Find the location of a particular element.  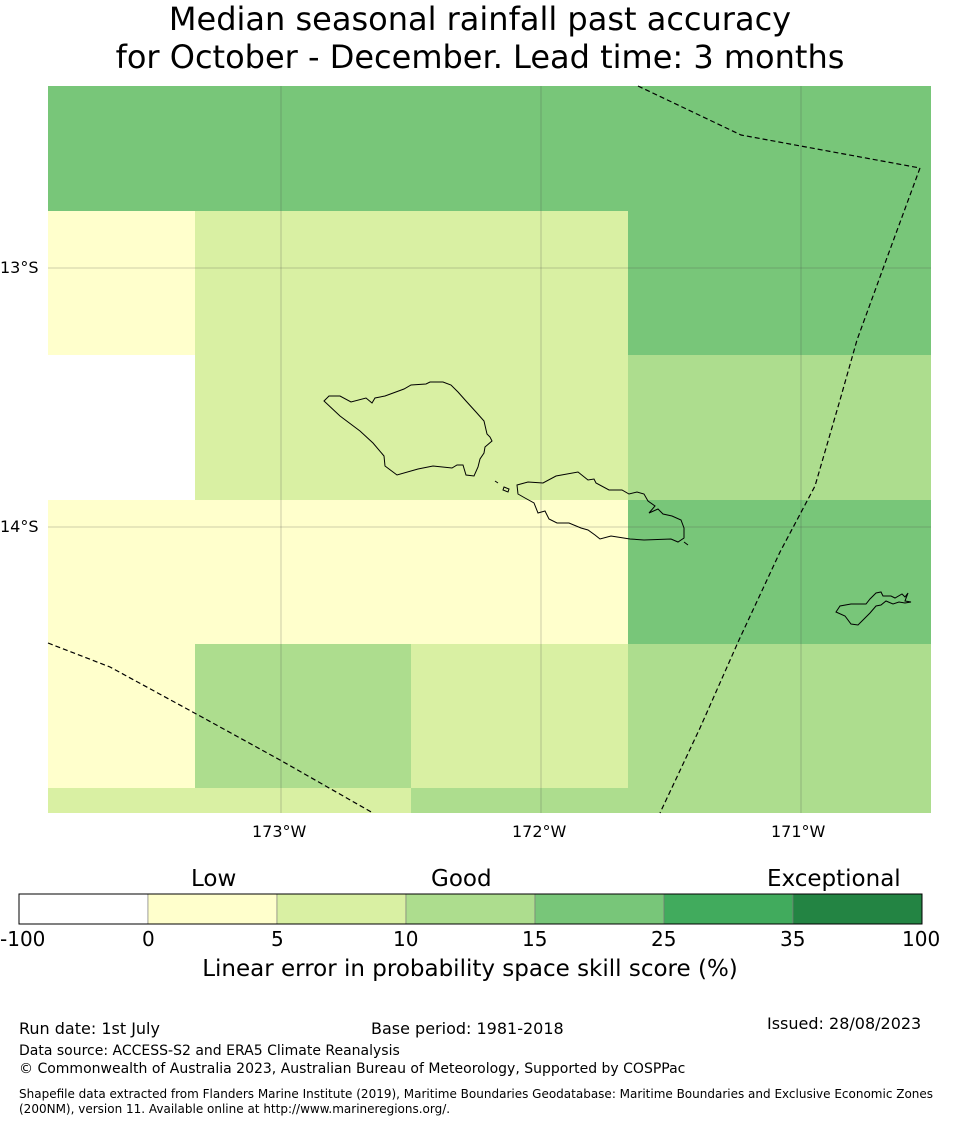

map-title-line-1: Median seasonal rainfall past accuracy is located at coordinates (480, 19).